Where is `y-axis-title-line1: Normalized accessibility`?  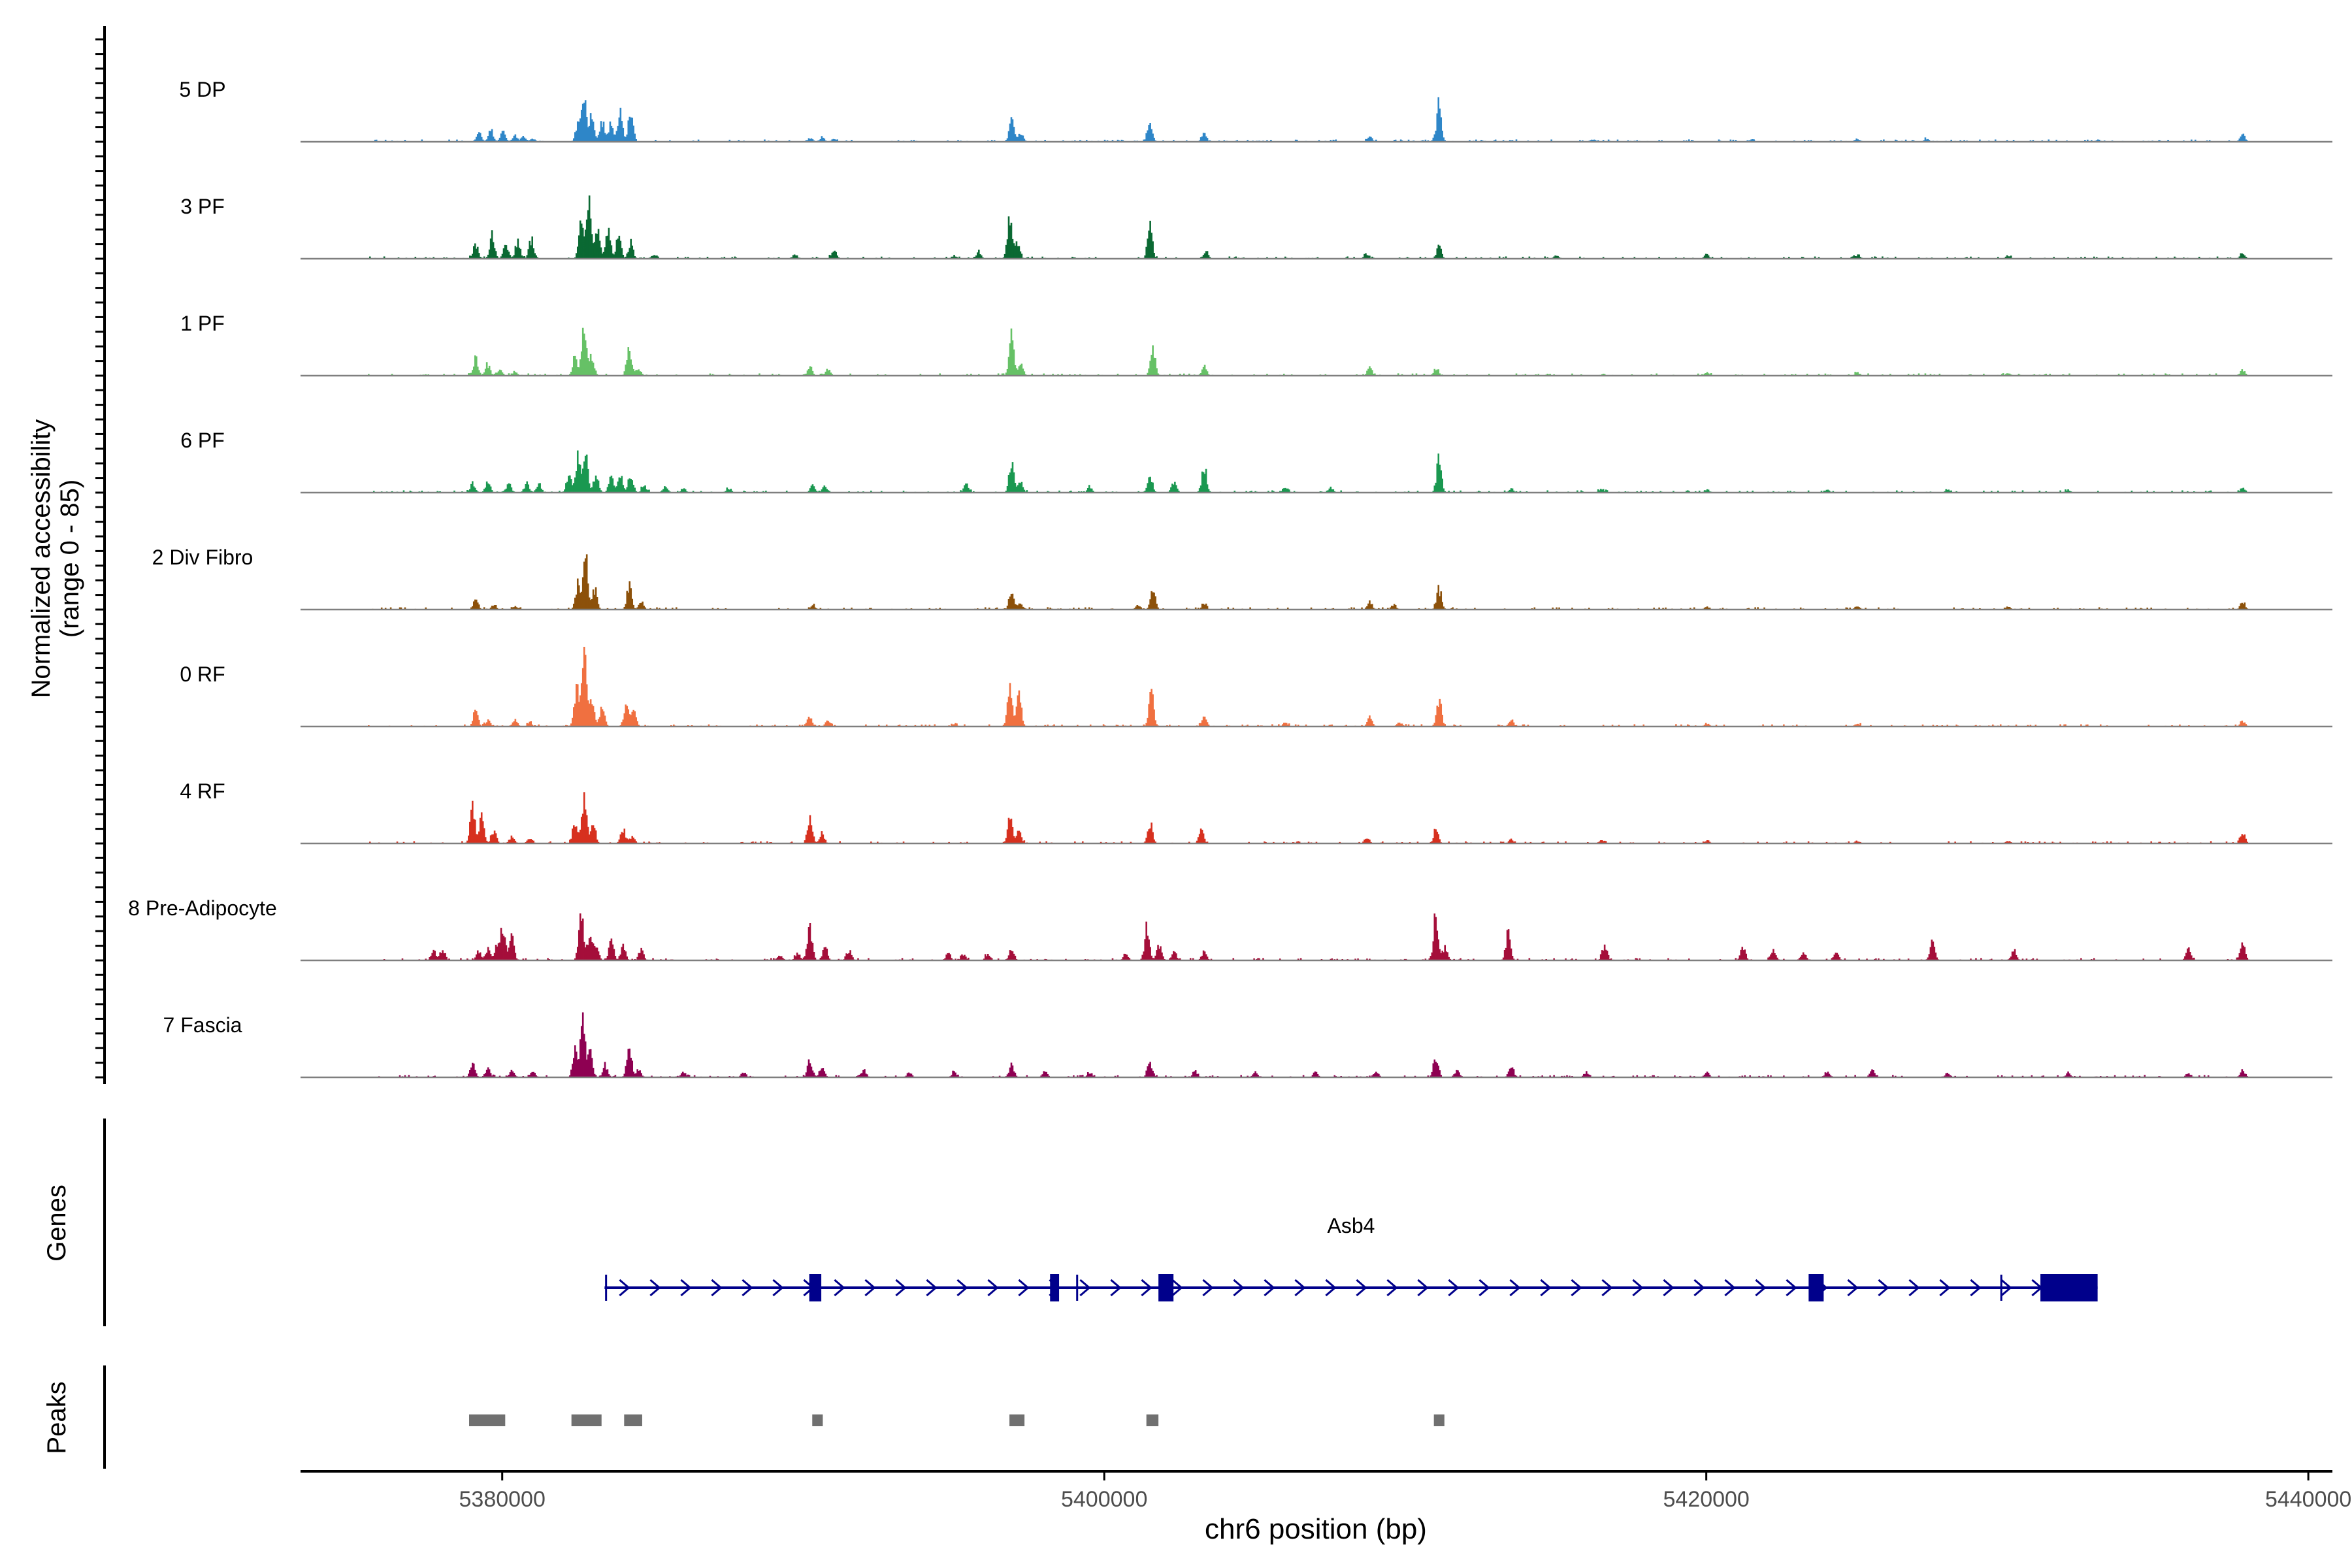 y-axis-title-line1: Normalized accessibility is located at coordinates (41, 558).